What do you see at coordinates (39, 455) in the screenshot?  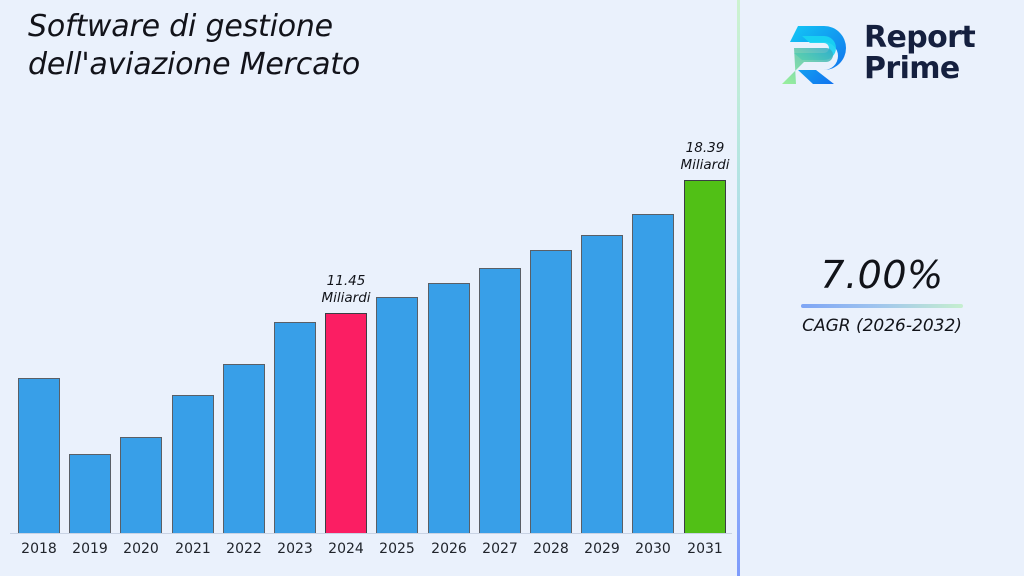 I see `bar-2018` at bounding box center [39, 455].